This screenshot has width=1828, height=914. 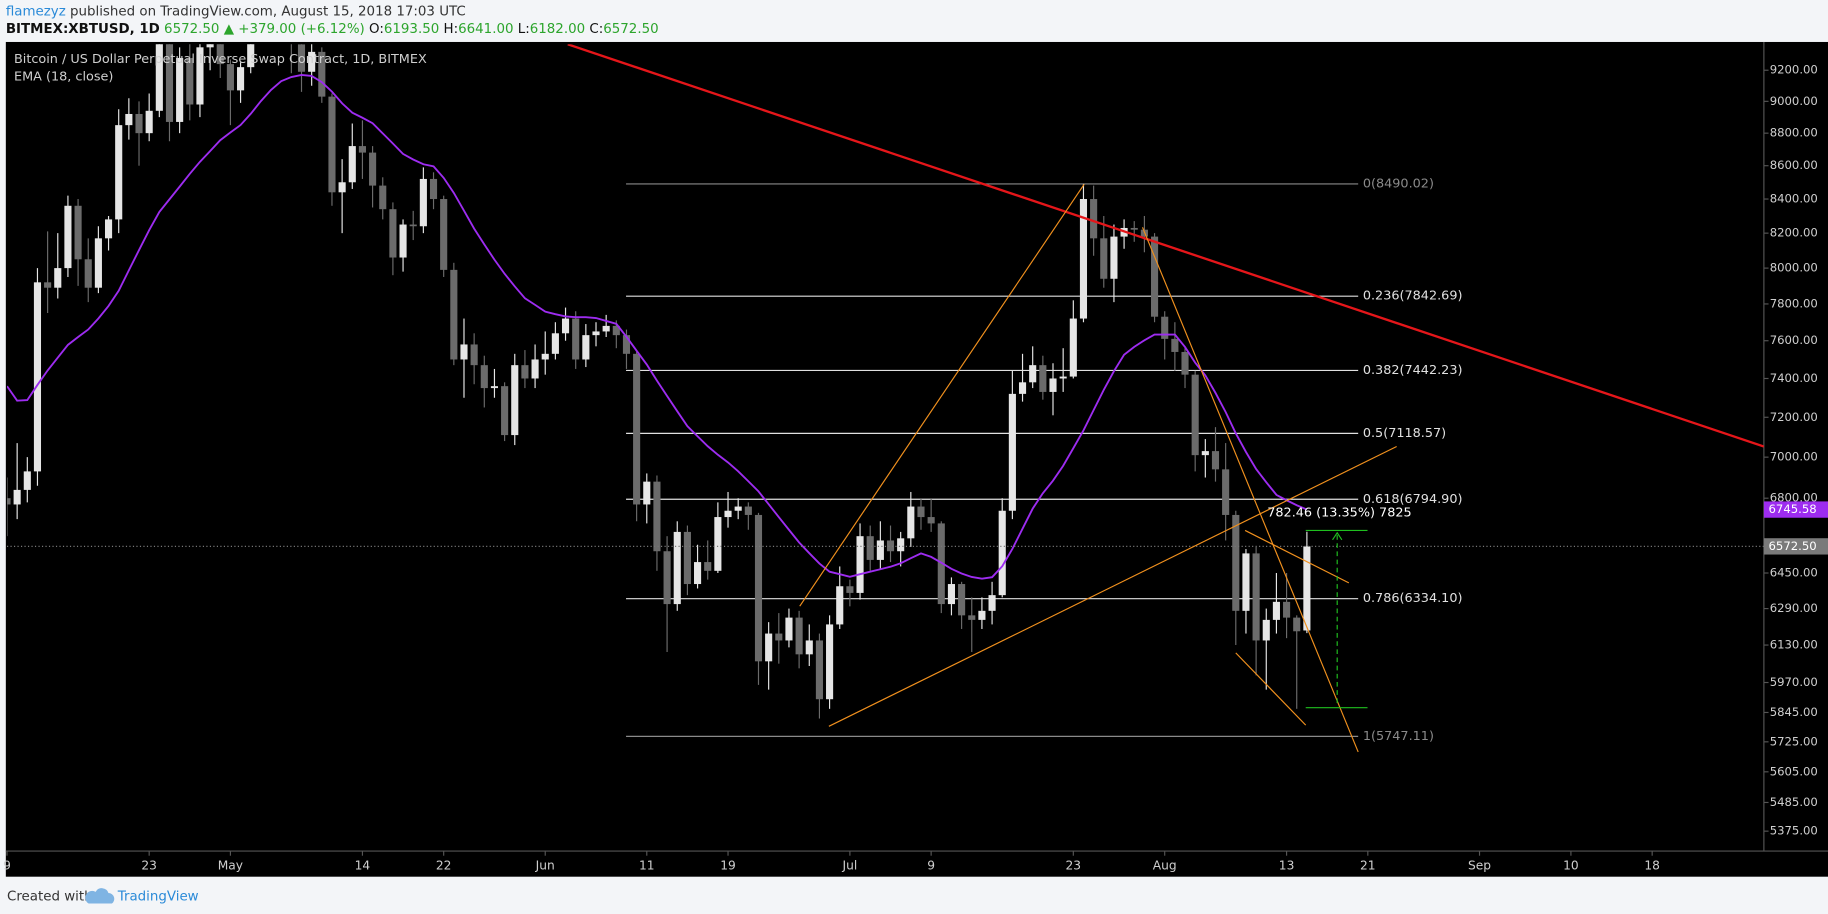 I want to click on footer-text: Created with, so click(x=50, y=897).